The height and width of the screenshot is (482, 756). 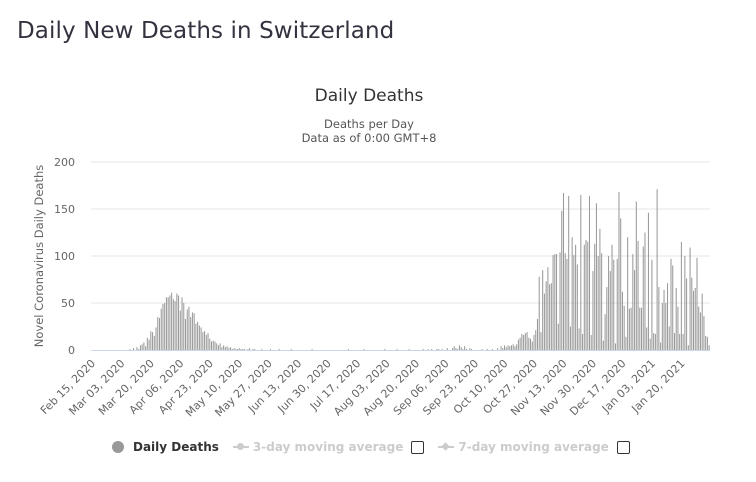 What do you see at coordinates (523, 447) in the screenshot?
I see `legend-item-7day-average: 7-day moving average` at bounding box center [523, 447].